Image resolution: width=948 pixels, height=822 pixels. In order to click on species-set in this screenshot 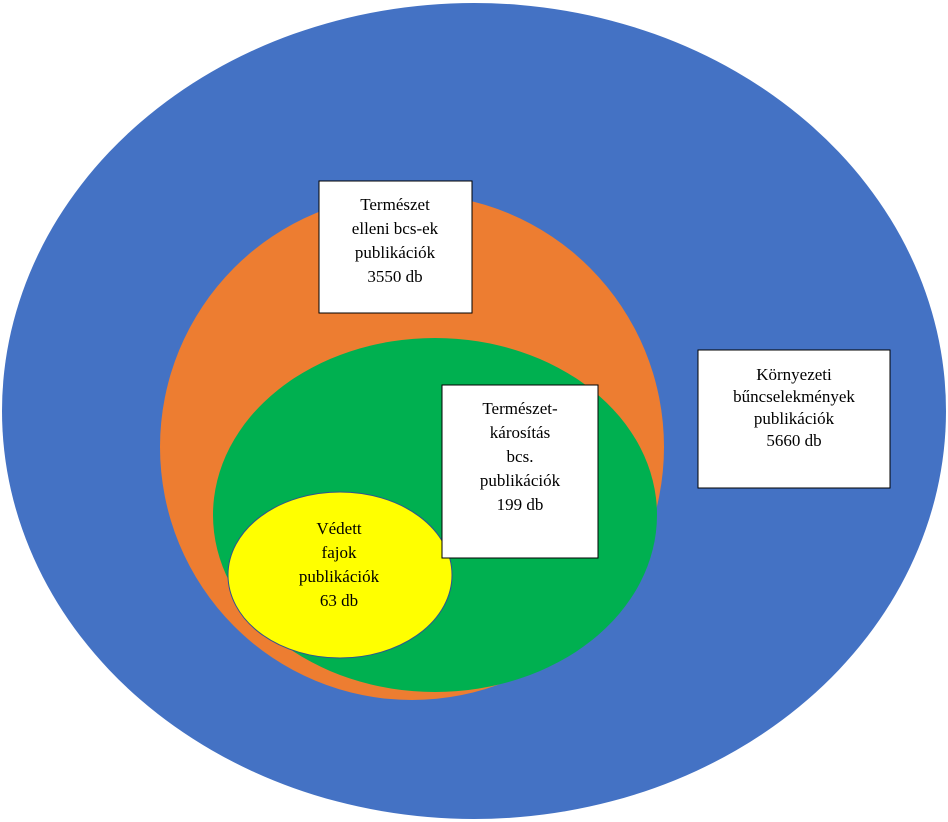, I will do `click(340, 575)`.